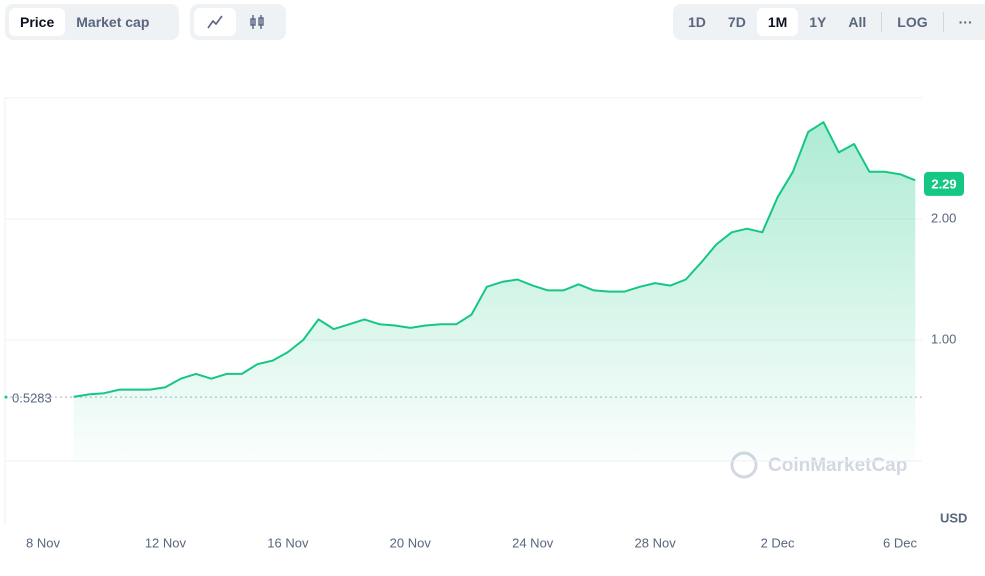 This screenshot has height=576, width=985. I want to click on range-toggle: 1D 7D 1M 1Y All LOG ···, so click(829, 22).